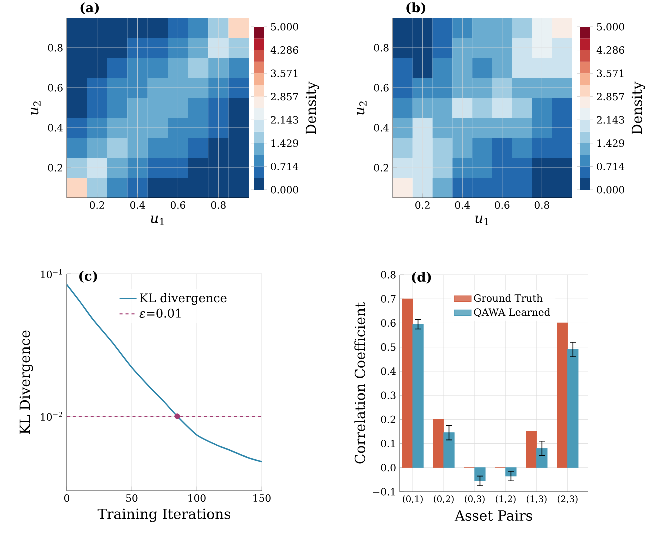 Image resolution: width=649 pixels, height=540 pixels. Describe the element at coordinates (422, 278) in the screenshot. I see `chart-title: (d)` at that location.